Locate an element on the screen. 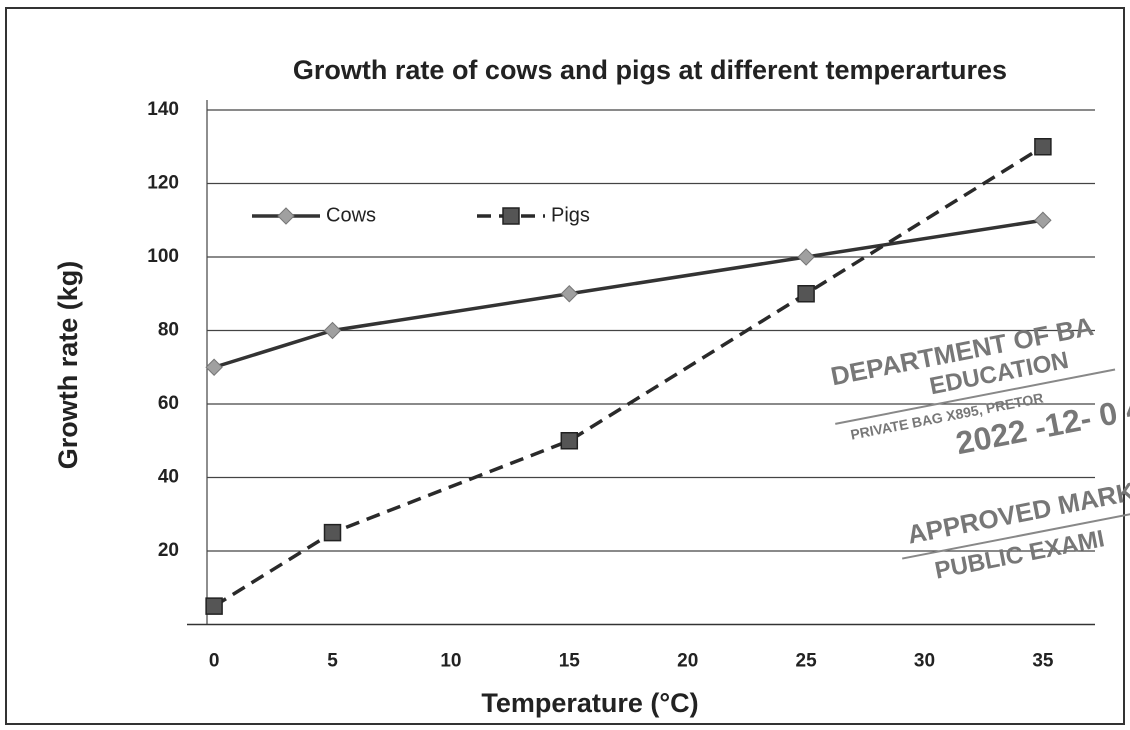  x-tick-label: 10 is located at coordinates (450, 661).